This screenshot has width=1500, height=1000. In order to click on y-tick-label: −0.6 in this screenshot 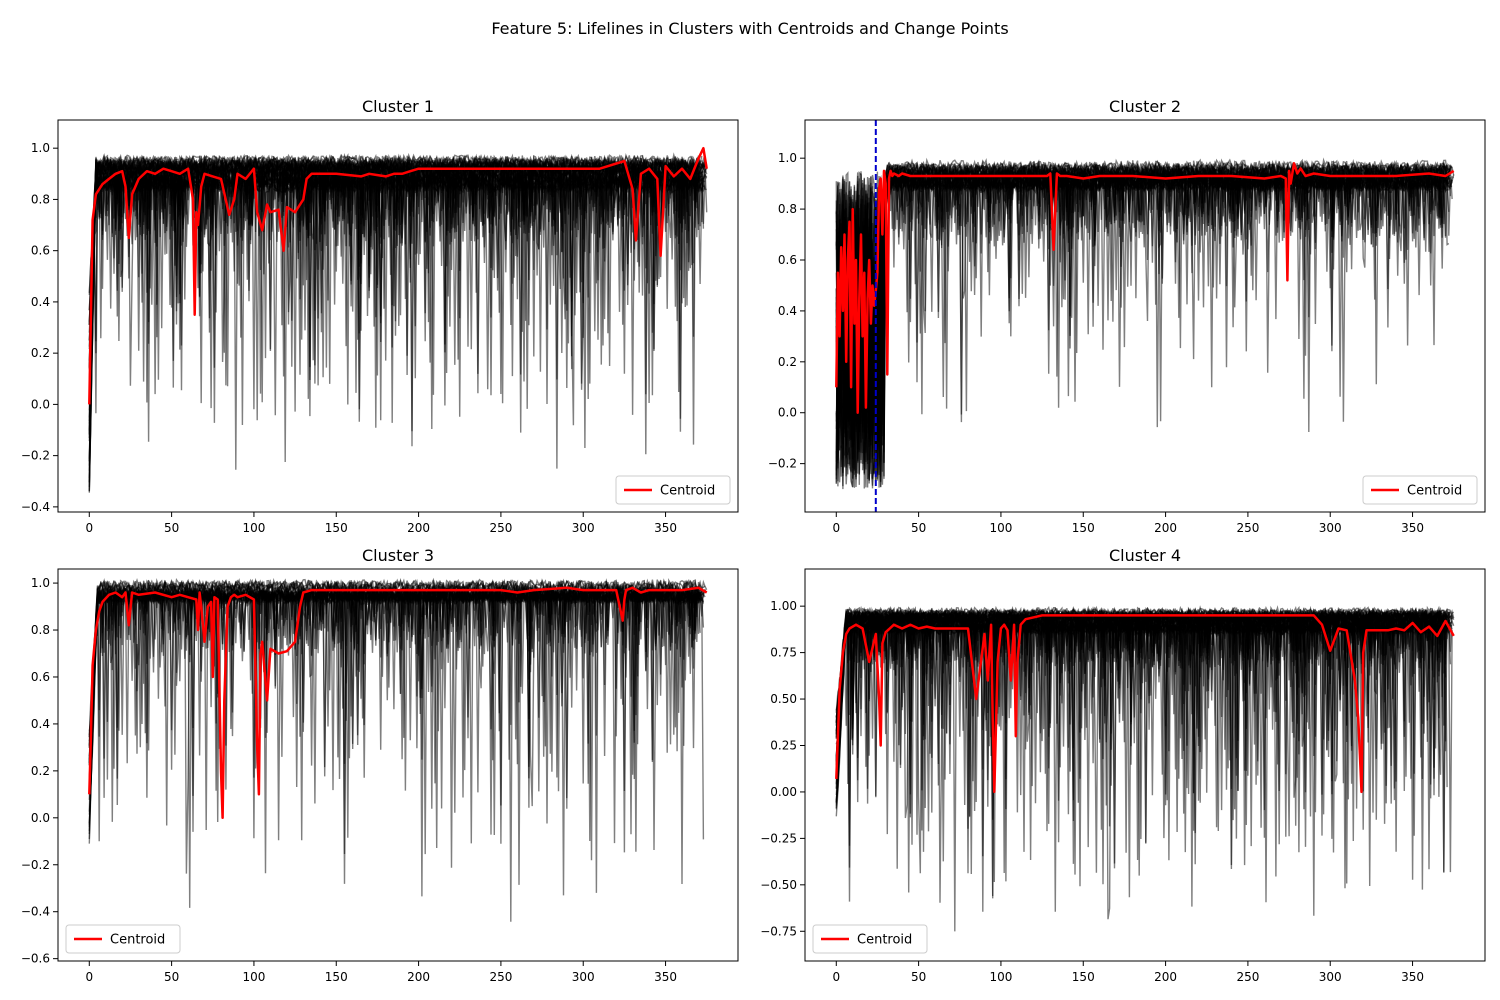, I will do `click(35, 959)`.